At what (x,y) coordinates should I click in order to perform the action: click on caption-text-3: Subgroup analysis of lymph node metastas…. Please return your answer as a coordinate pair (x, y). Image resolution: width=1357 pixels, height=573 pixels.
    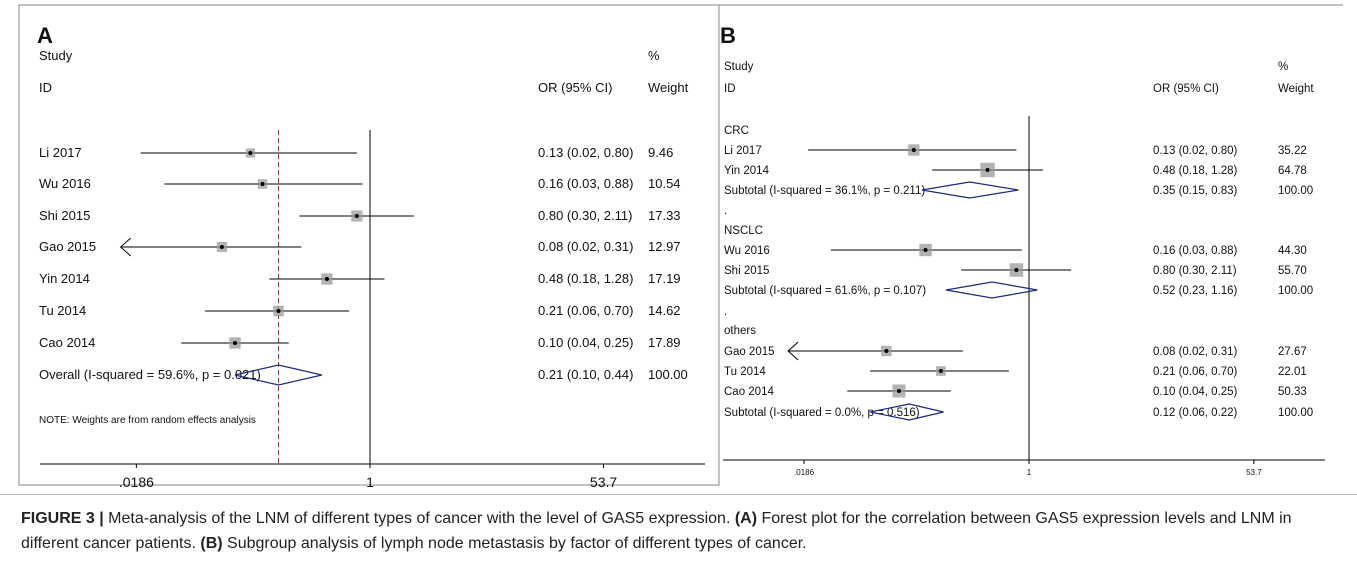
    Looking at the image, I should click on (514, 543).